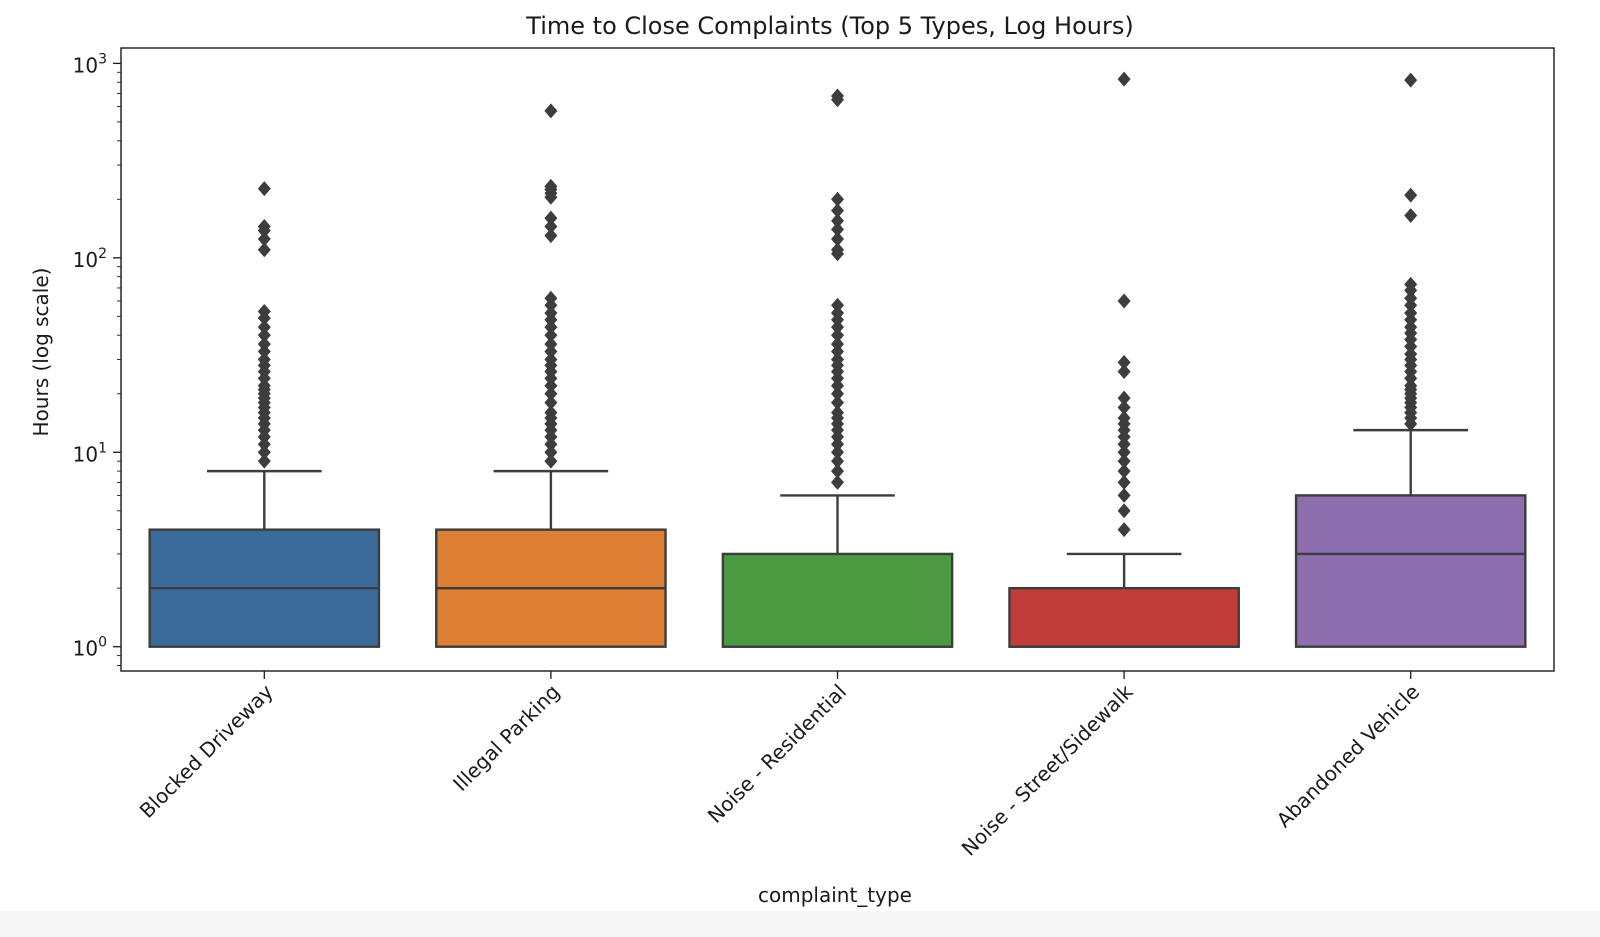  Describe the element at coordinates (206, 750) in the screenshot. I see `x-tick-label: Blocked Driveway` at that location.